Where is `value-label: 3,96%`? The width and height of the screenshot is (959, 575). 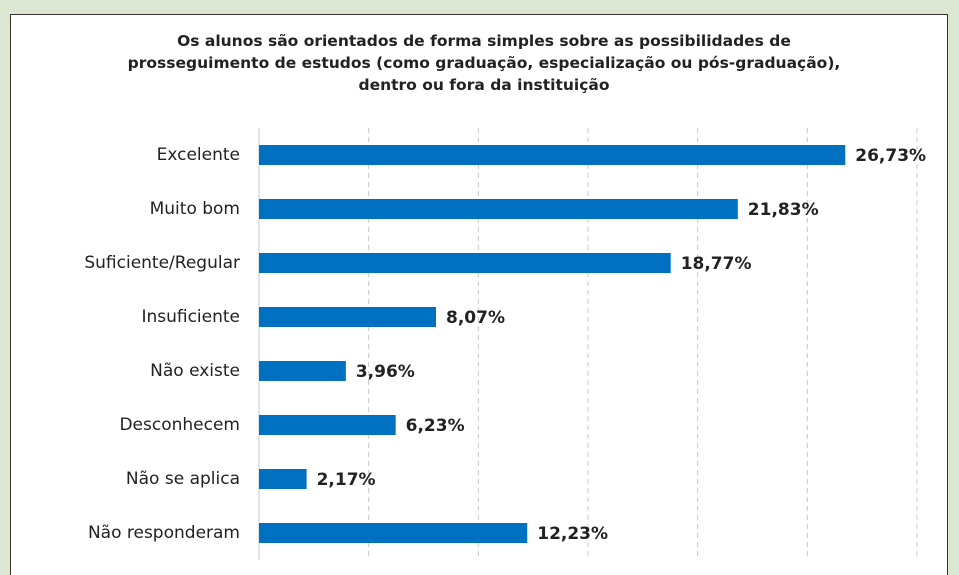
value-label: 3,96% is located at coordinates (385, 372).